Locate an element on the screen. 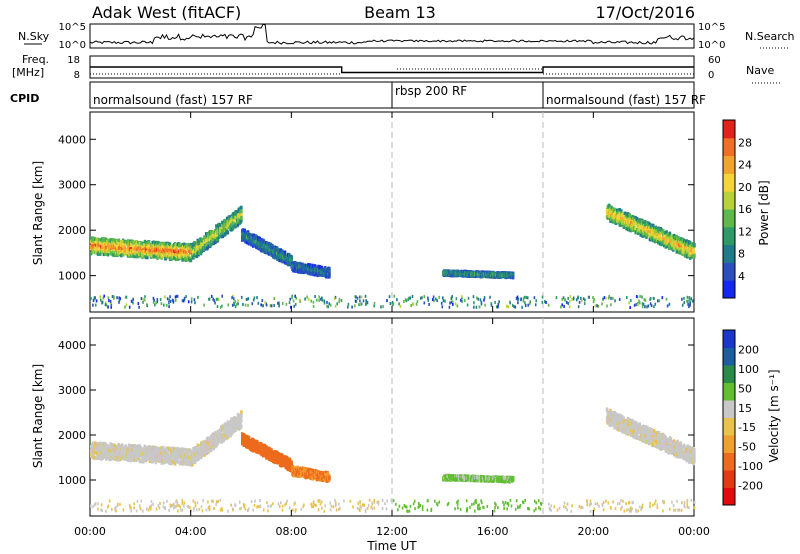 The width and height of the screenshot is (800, 554). x-tick-label: 04:00 is located at coordinates (191, 531).